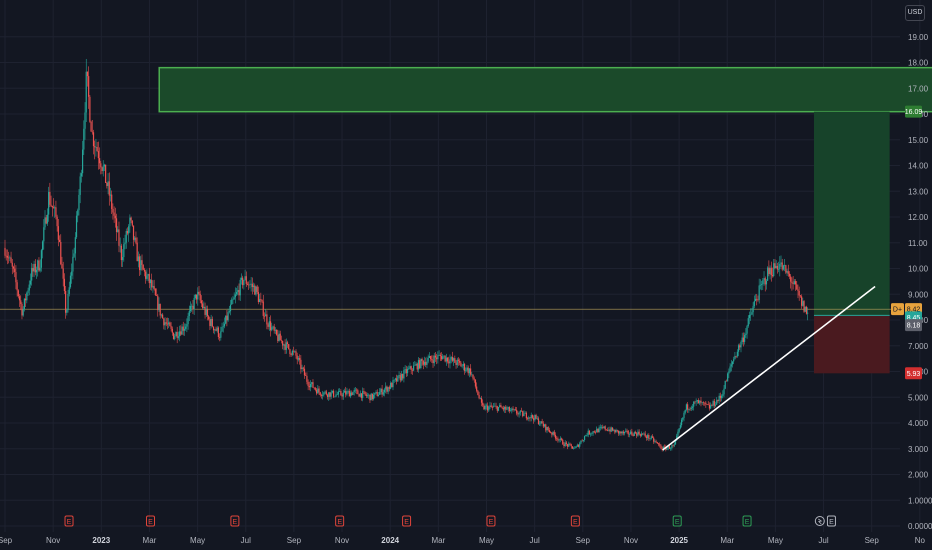 The width and height of the screenshot is (932, 550). What do you see at coordinates (819, 521) in the screenshot?
I see `event-marker` at bounding box center [819, 521].